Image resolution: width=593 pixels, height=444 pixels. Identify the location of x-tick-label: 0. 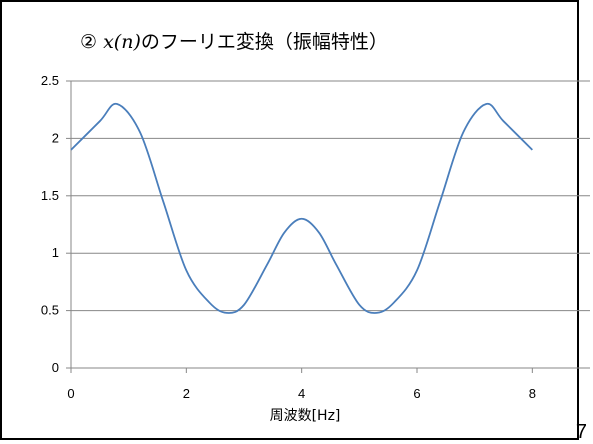
(70, 393).